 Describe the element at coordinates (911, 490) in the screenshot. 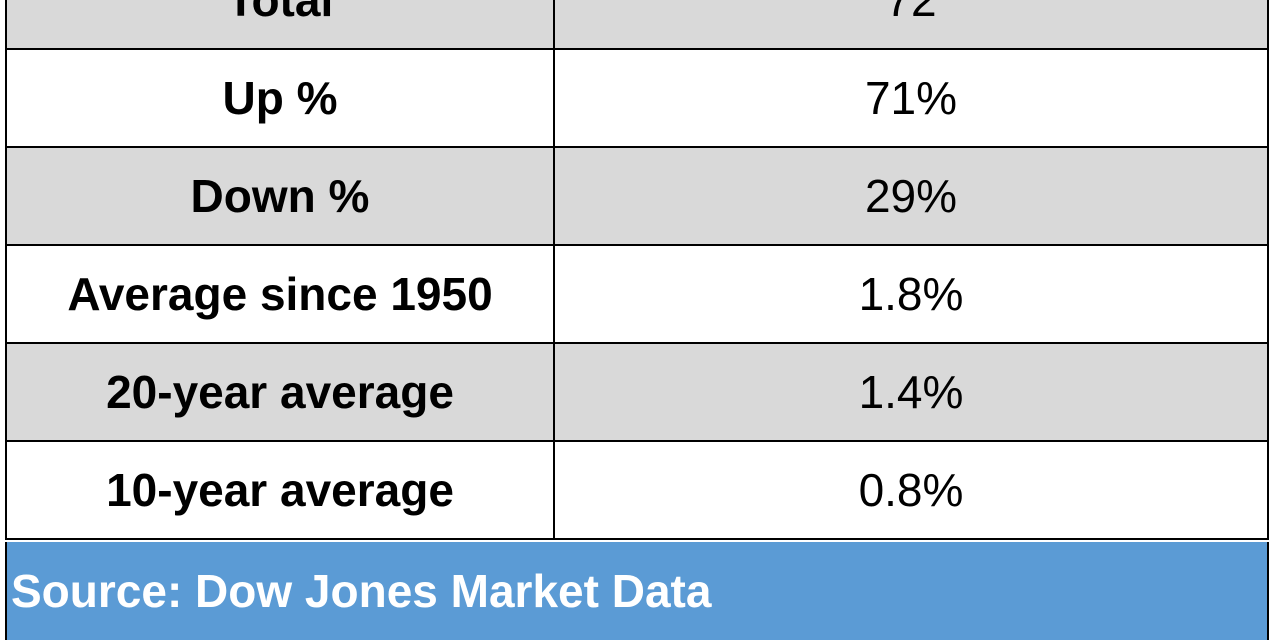

I see `row-value: 0.8%` at that location.